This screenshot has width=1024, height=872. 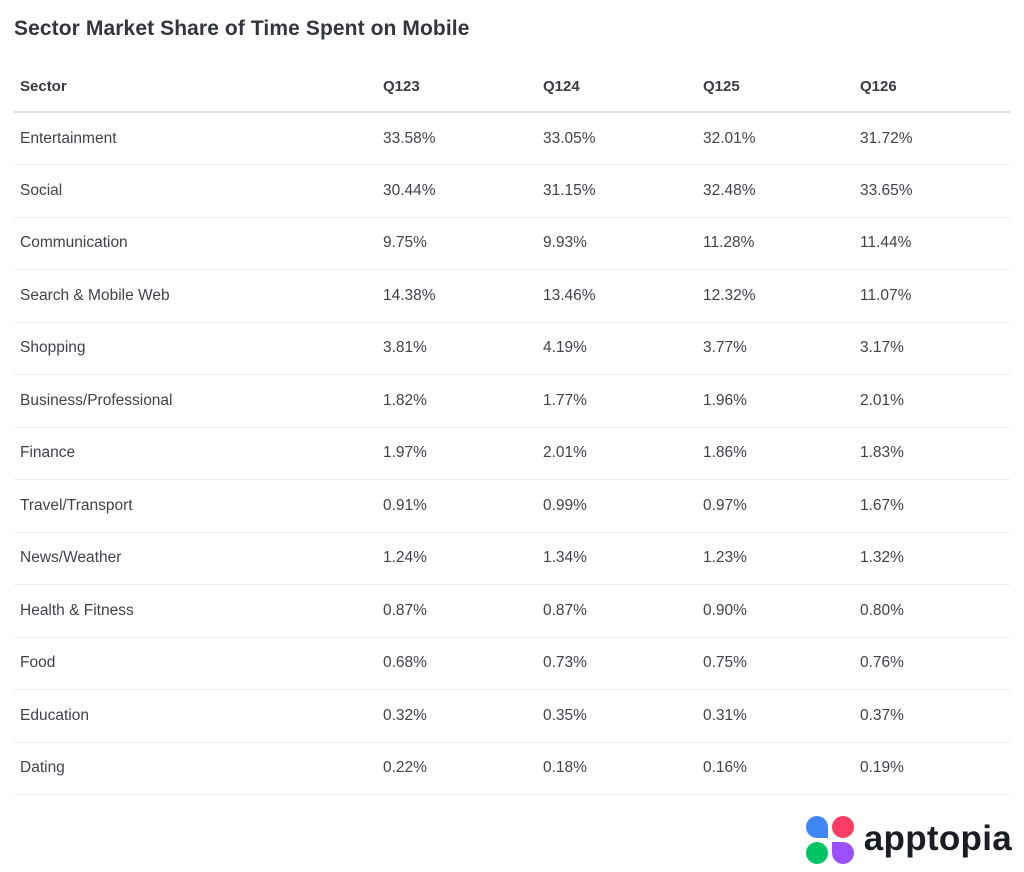 I want to click on value-cell: 0.37%, so click(x=932, y=716).